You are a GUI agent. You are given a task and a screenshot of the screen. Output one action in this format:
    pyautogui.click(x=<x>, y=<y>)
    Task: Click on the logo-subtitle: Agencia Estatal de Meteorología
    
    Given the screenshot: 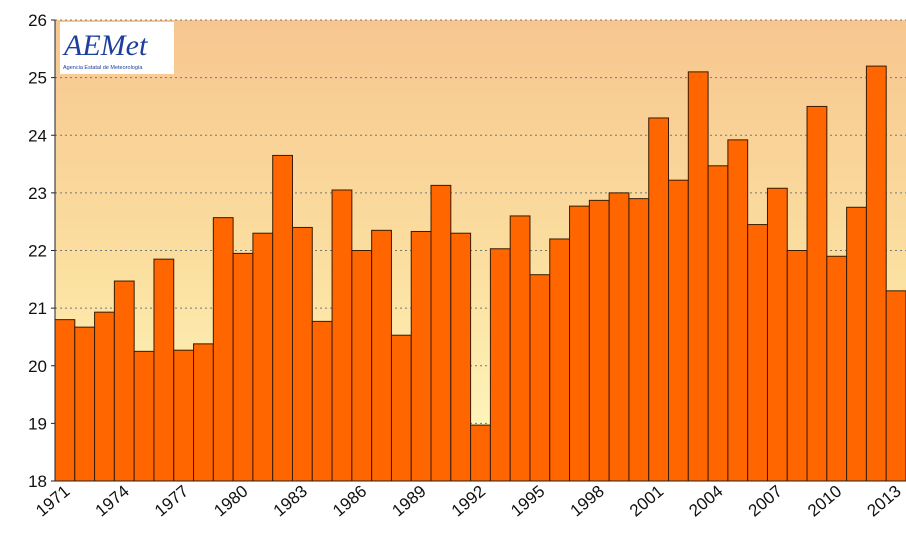 What is the action you would take?
    pyautogui.click(x=103, y=68)
    